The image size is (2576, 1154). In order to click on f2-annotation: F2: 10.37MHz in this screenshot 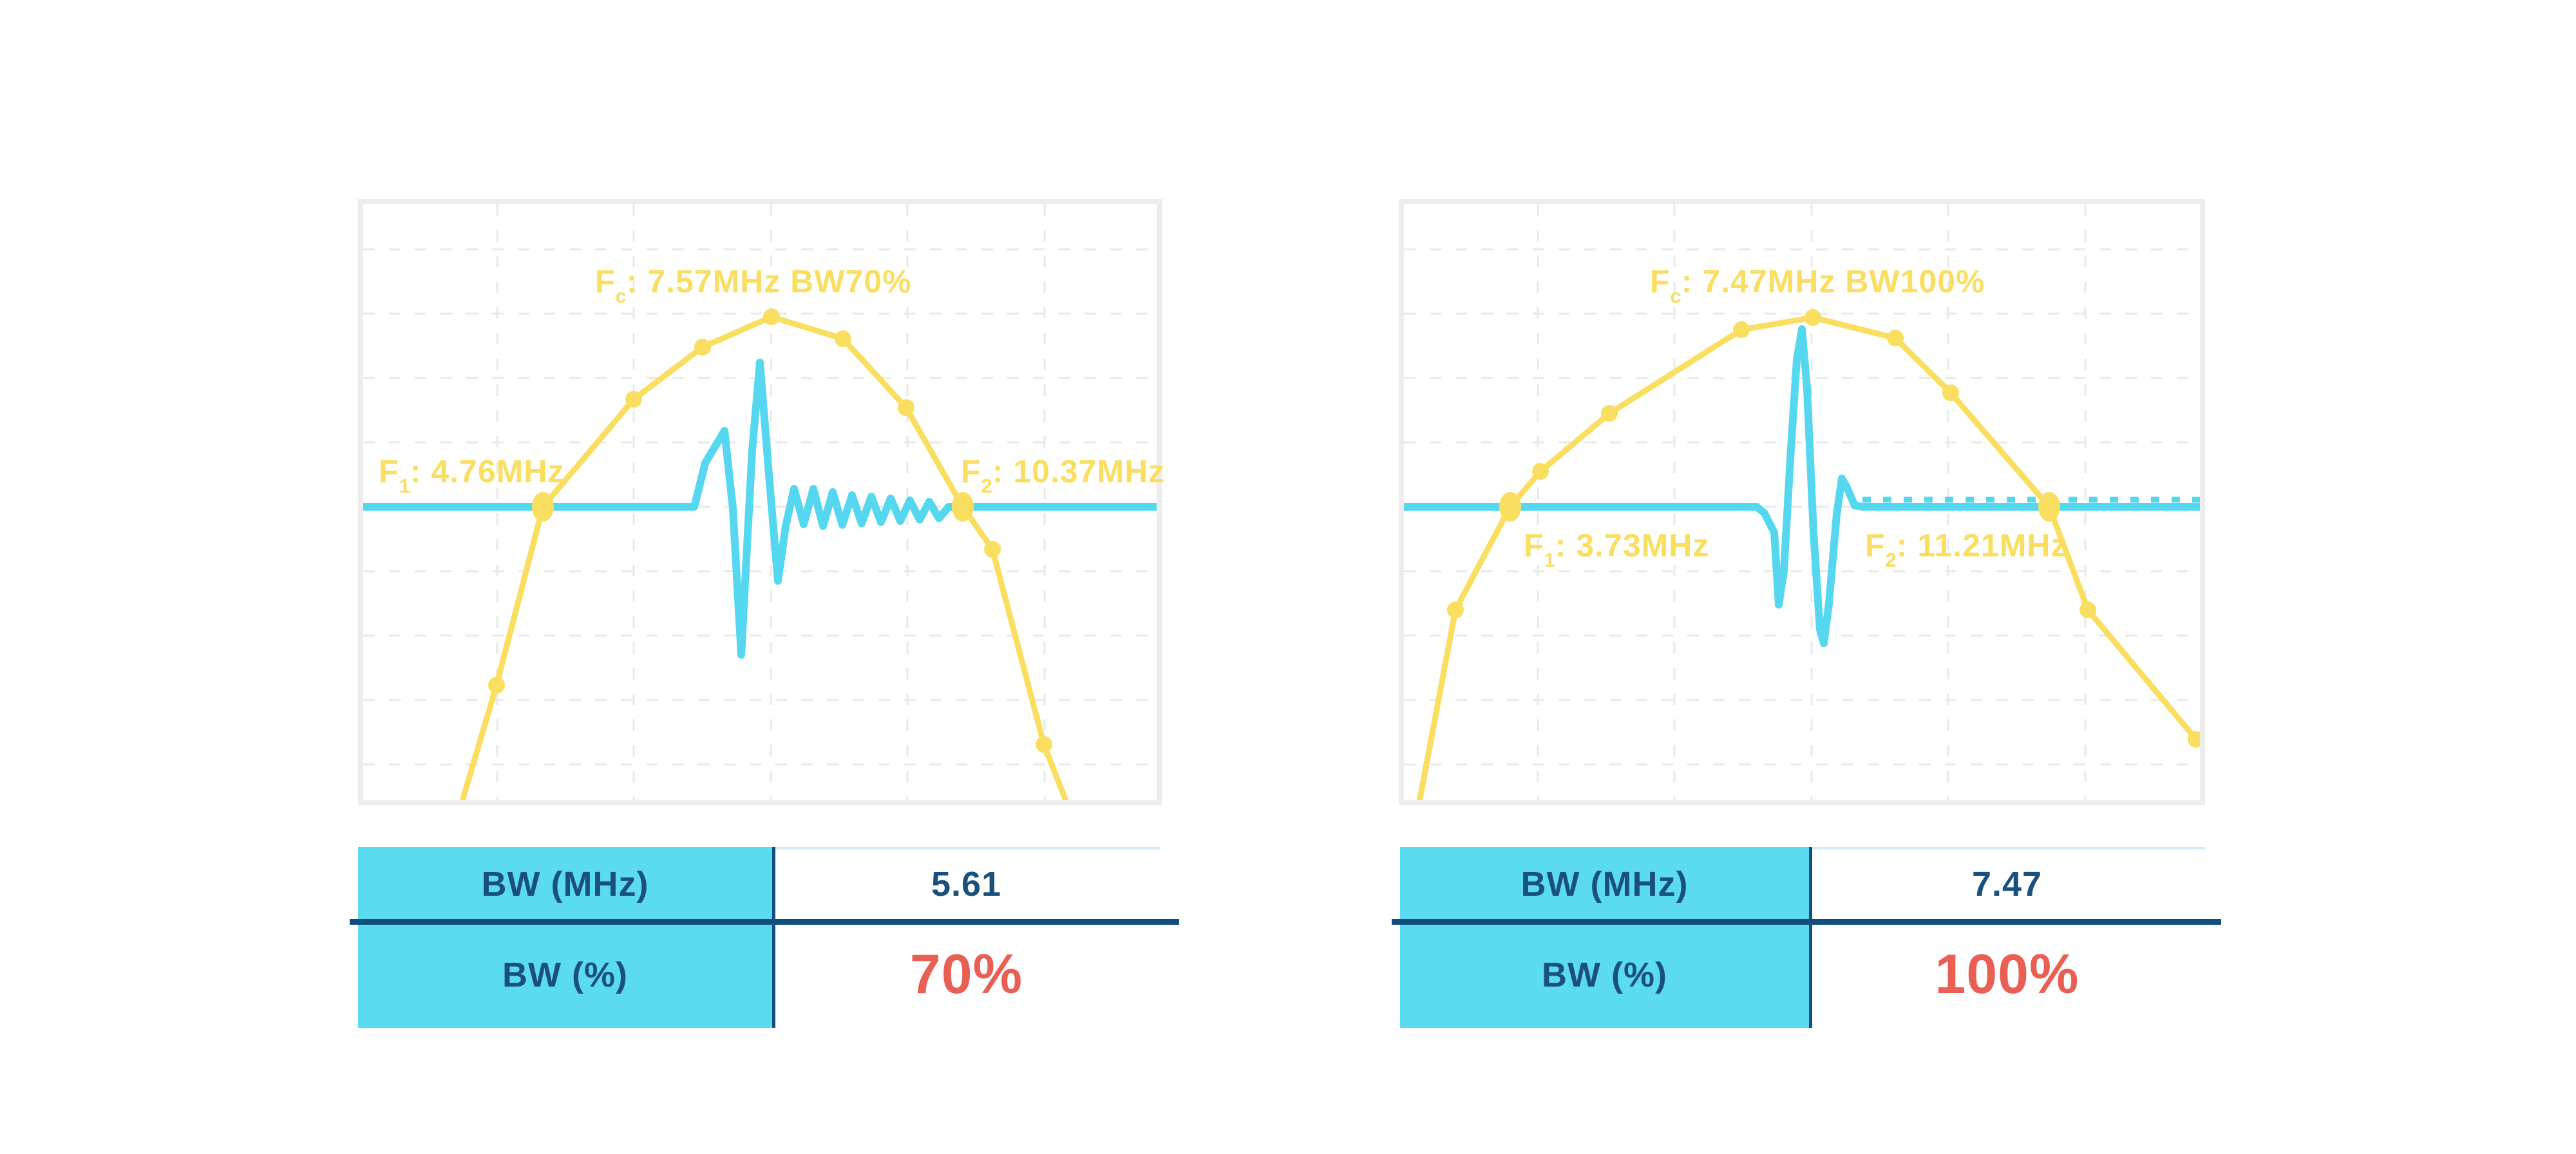, I will do `click(1063, 474)`.